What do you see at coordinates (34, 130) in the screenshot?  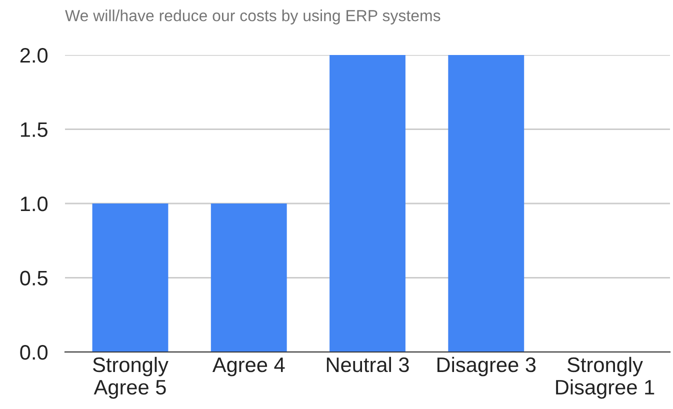 I see `y-tick-label: 1.5` at bounding box center [34, 130].